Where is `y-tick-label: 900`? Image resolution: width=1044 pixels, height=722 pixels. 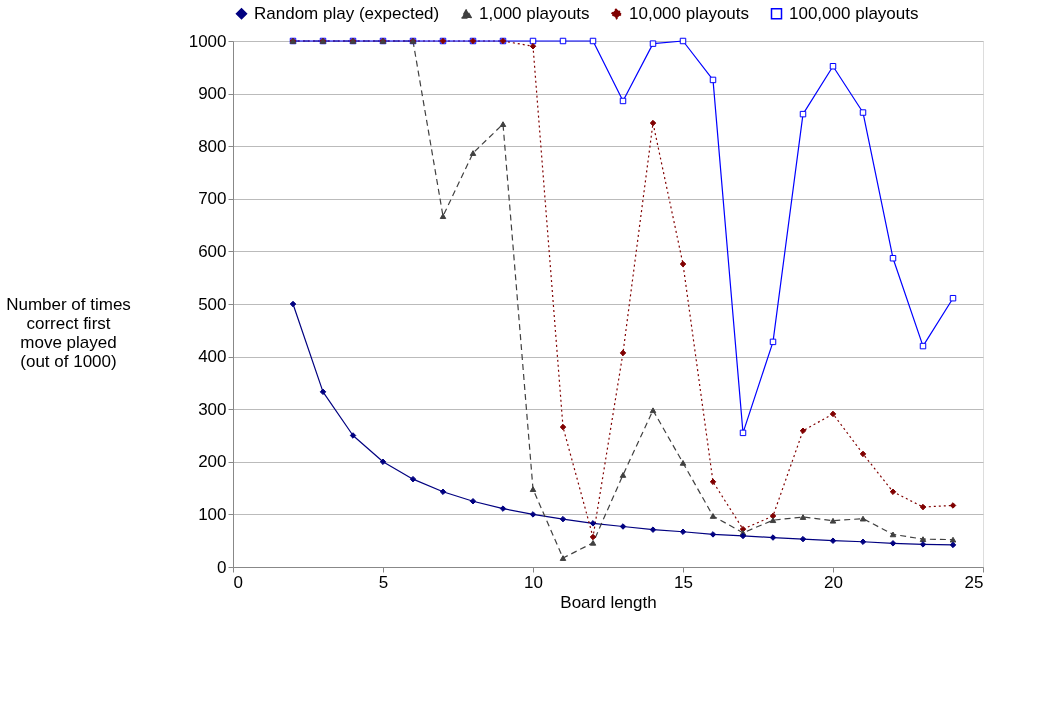
y-tick-label: 900 is located at coordinates (212, 94).